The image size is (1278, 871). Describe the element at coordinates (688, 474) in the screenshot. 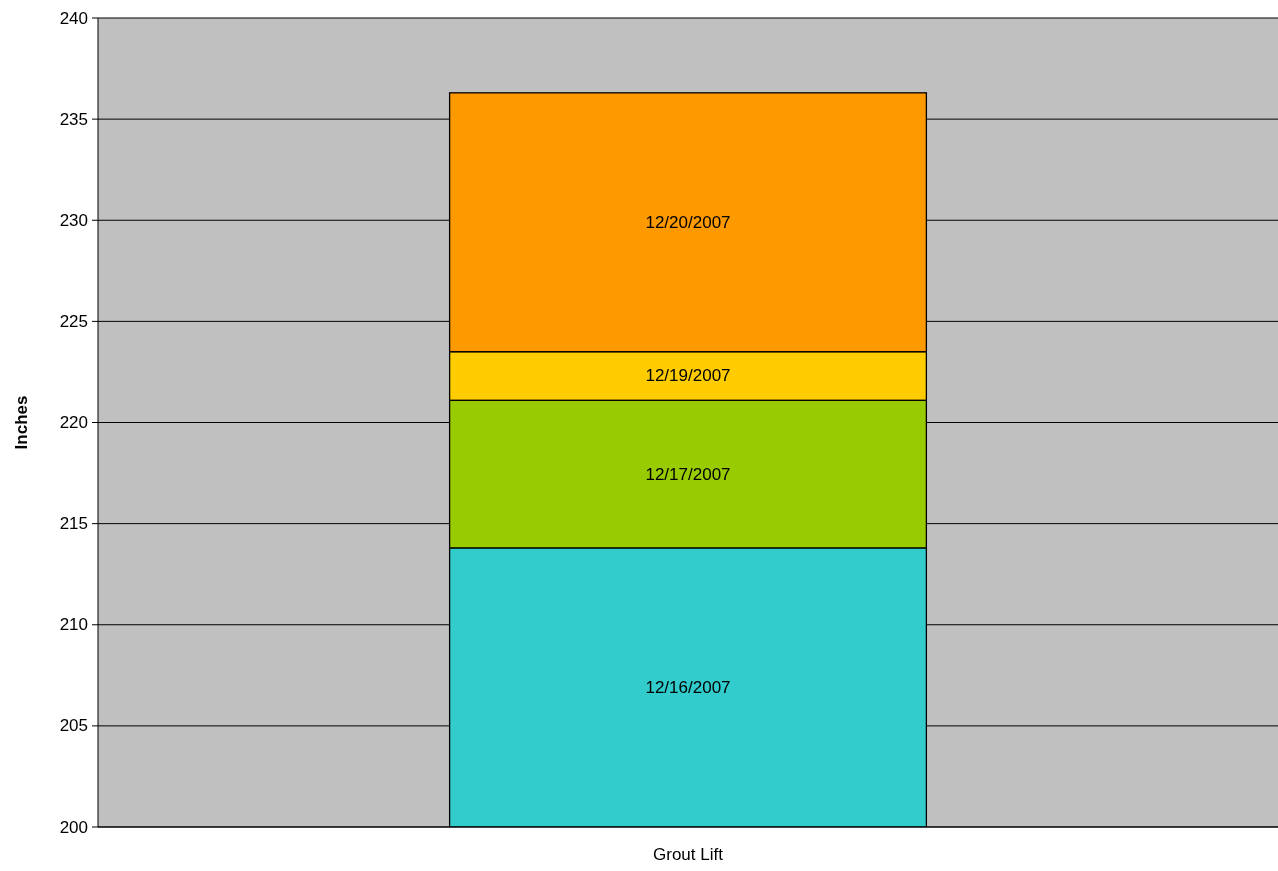

I see `series-label: 12/17/2007` at that location.